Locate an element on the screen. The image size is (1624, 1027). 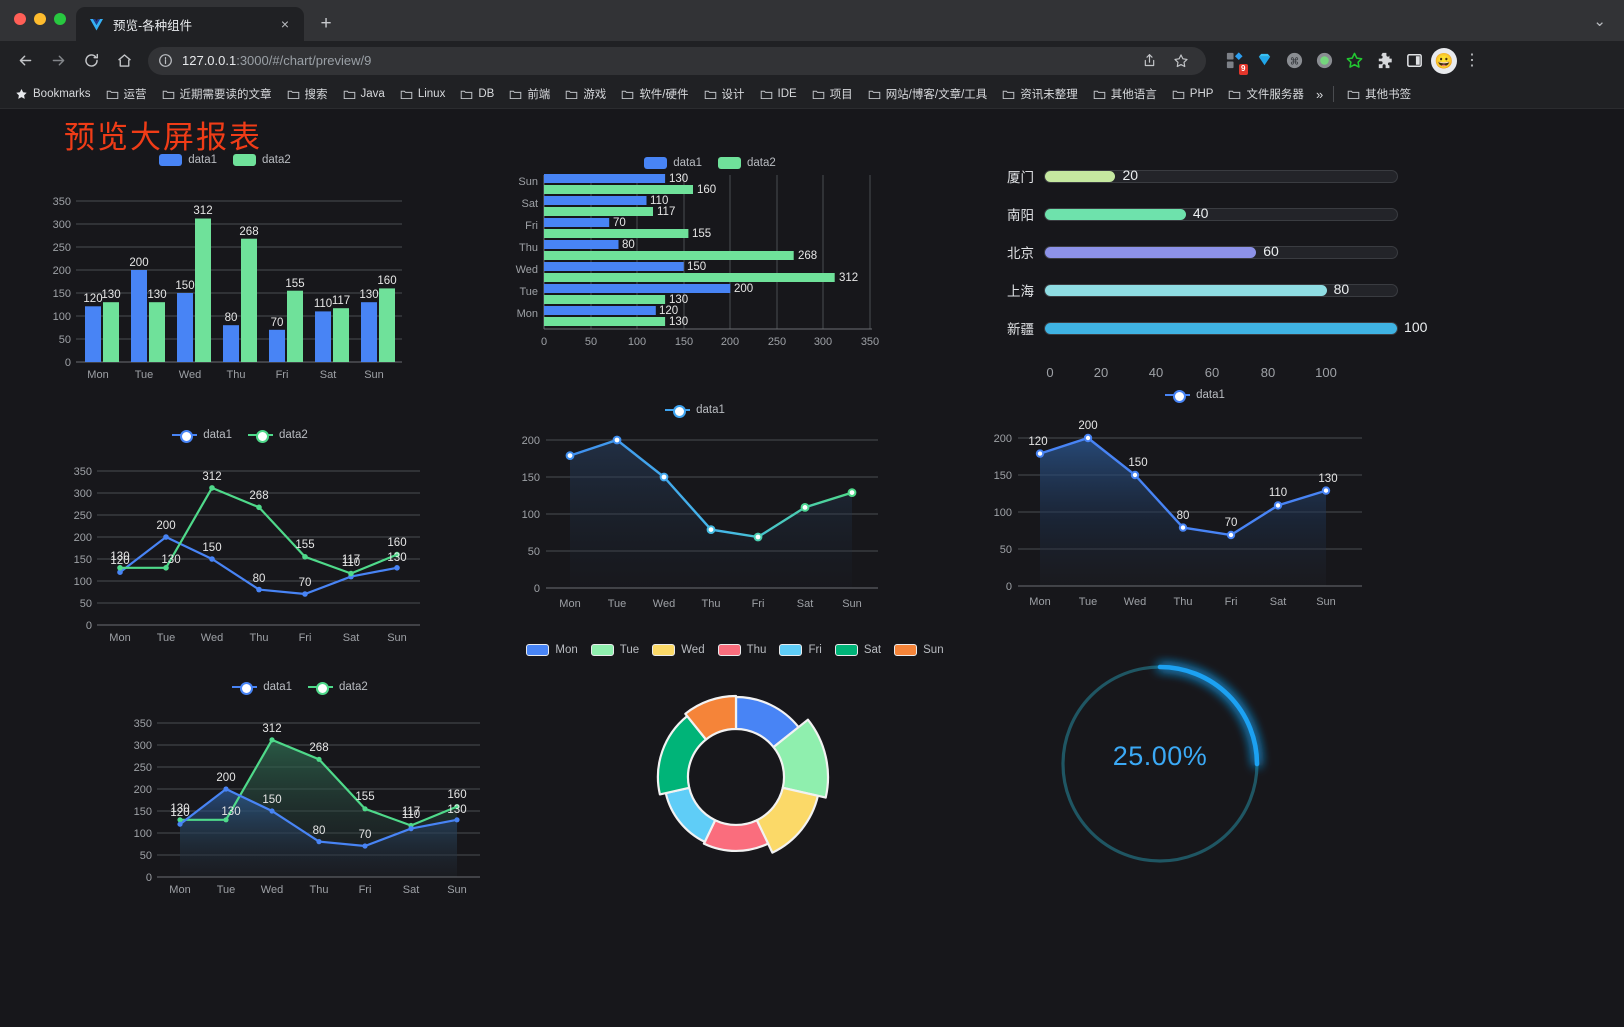
chevron-down-icon: ⌄ is located at coordinates (1599, 21).